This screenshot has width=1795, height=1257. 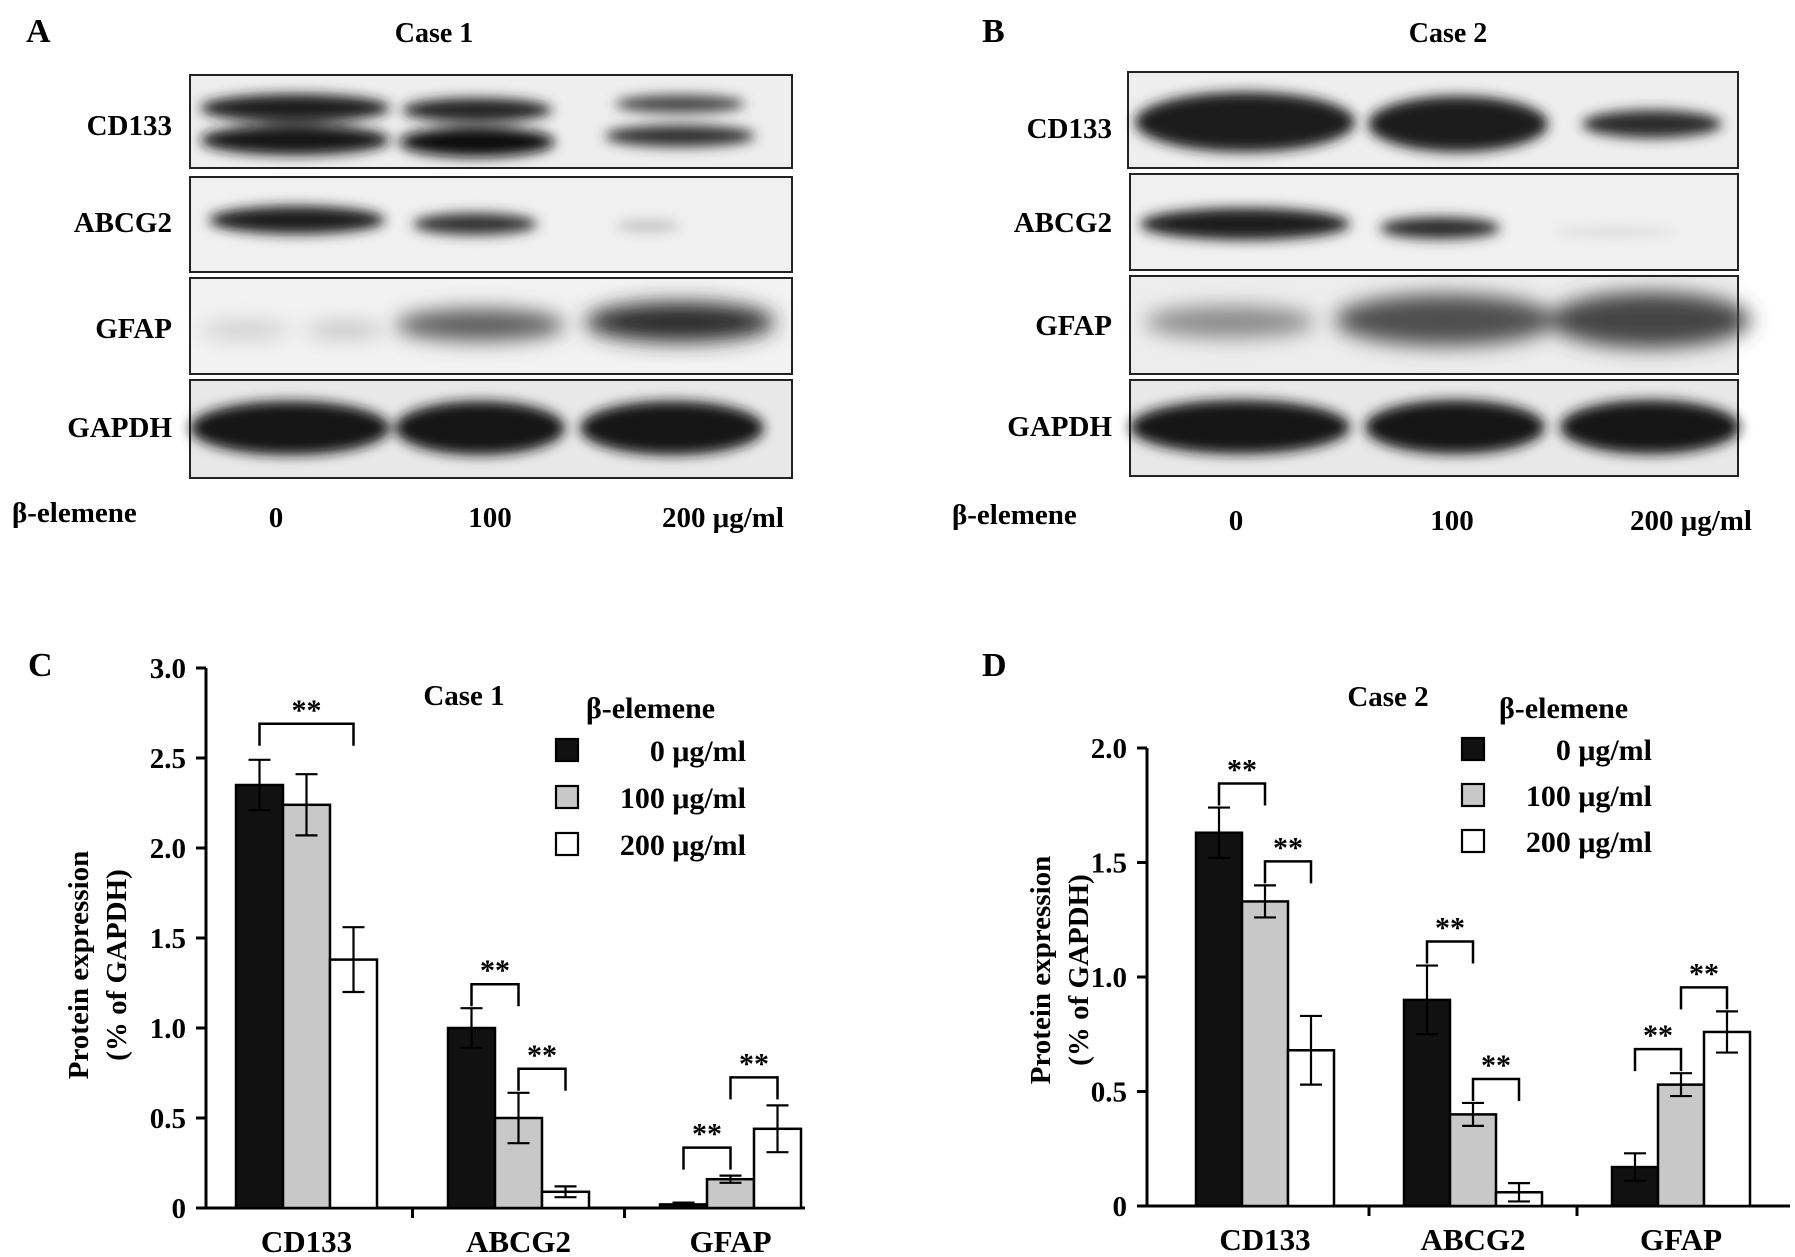 What do you see at coordinates (38, 31) in the screenshot?
I see `panel-letter-a: A` at bounding box center [38, 31].